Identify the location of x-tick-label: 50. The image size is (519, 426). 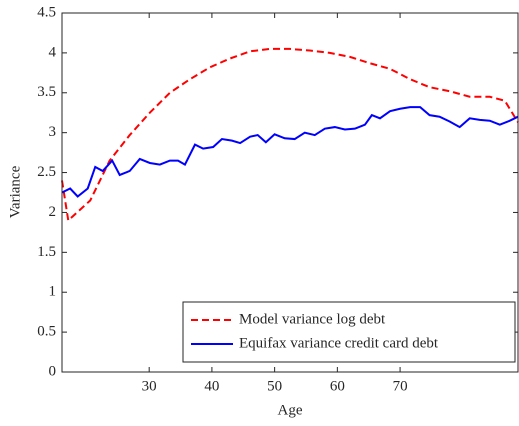
(274, 386).